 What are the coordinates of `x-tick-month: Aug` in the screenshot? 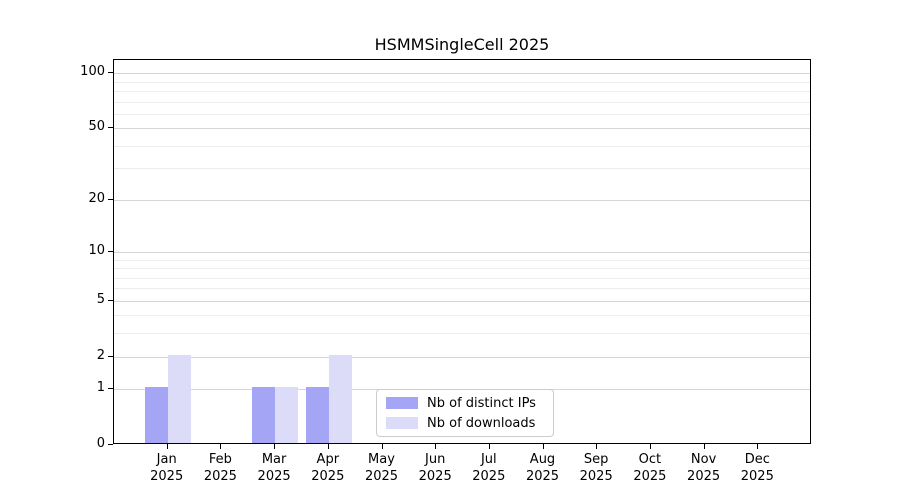 It's located at (542, 459).